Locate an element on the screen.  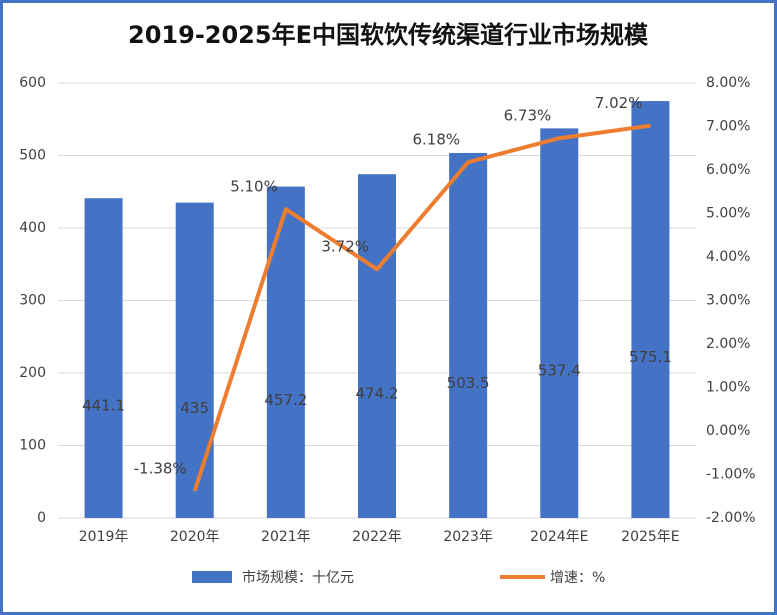
line-value-label: 7.02% is located at coordinates (619, 103).